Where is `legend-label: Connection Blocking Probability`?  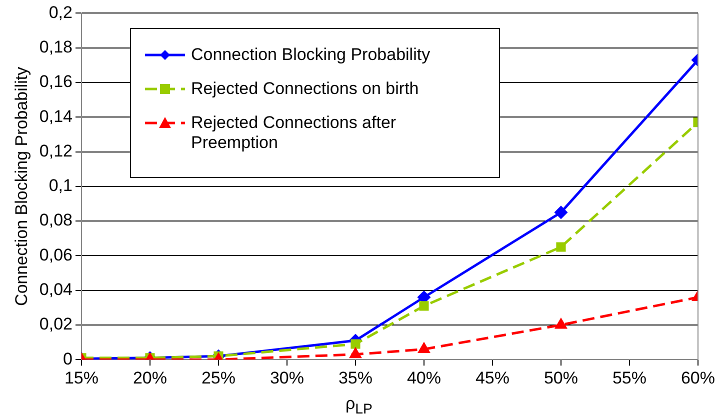 legend-label: Connection Blocking Probability is located at coordinates (310, 55).